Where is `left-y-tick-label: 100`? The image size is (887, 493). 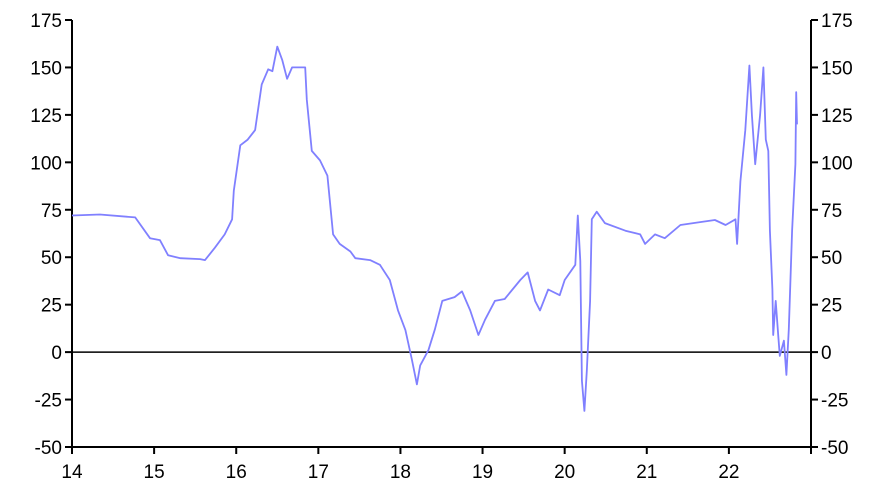 left-y-tick-label: 100 is located at coordinates (46, 163).